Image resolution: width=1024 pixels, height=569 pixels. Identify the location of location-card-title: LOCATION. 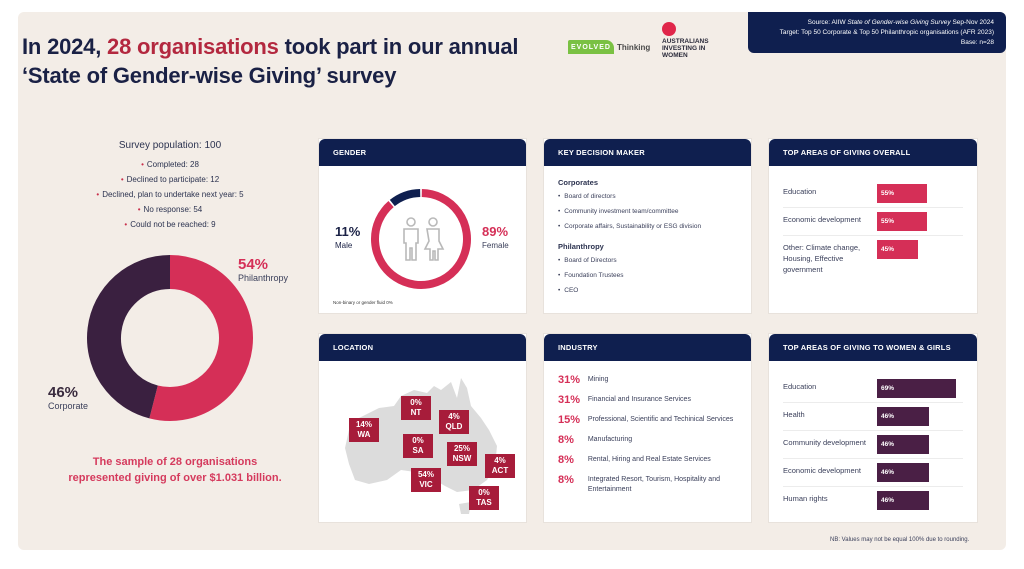
(422, 347).